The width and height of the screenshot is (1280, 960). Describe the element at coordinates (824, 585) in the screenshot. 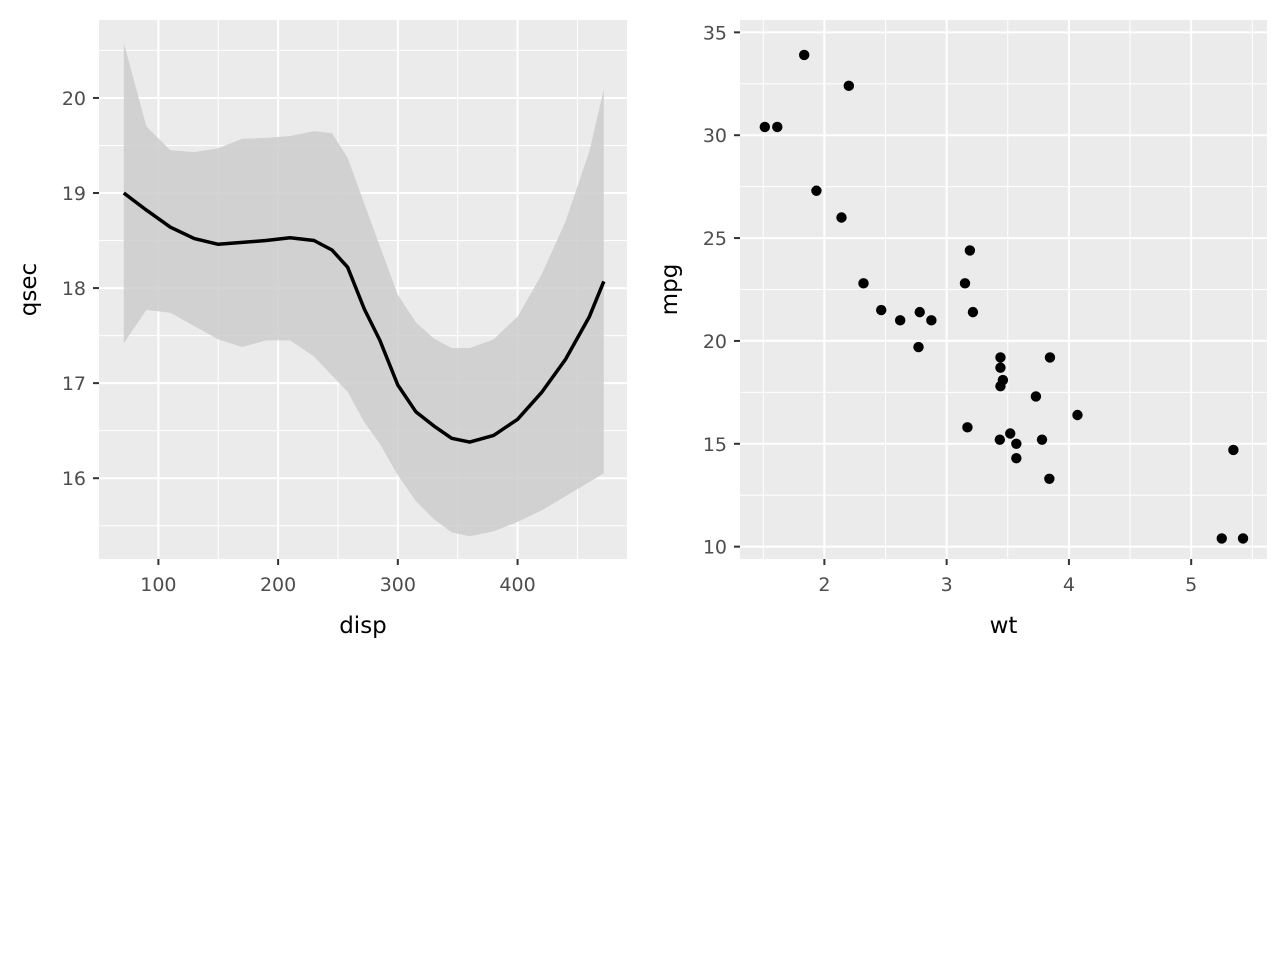

I see `x-tick-label: 2` at that location.